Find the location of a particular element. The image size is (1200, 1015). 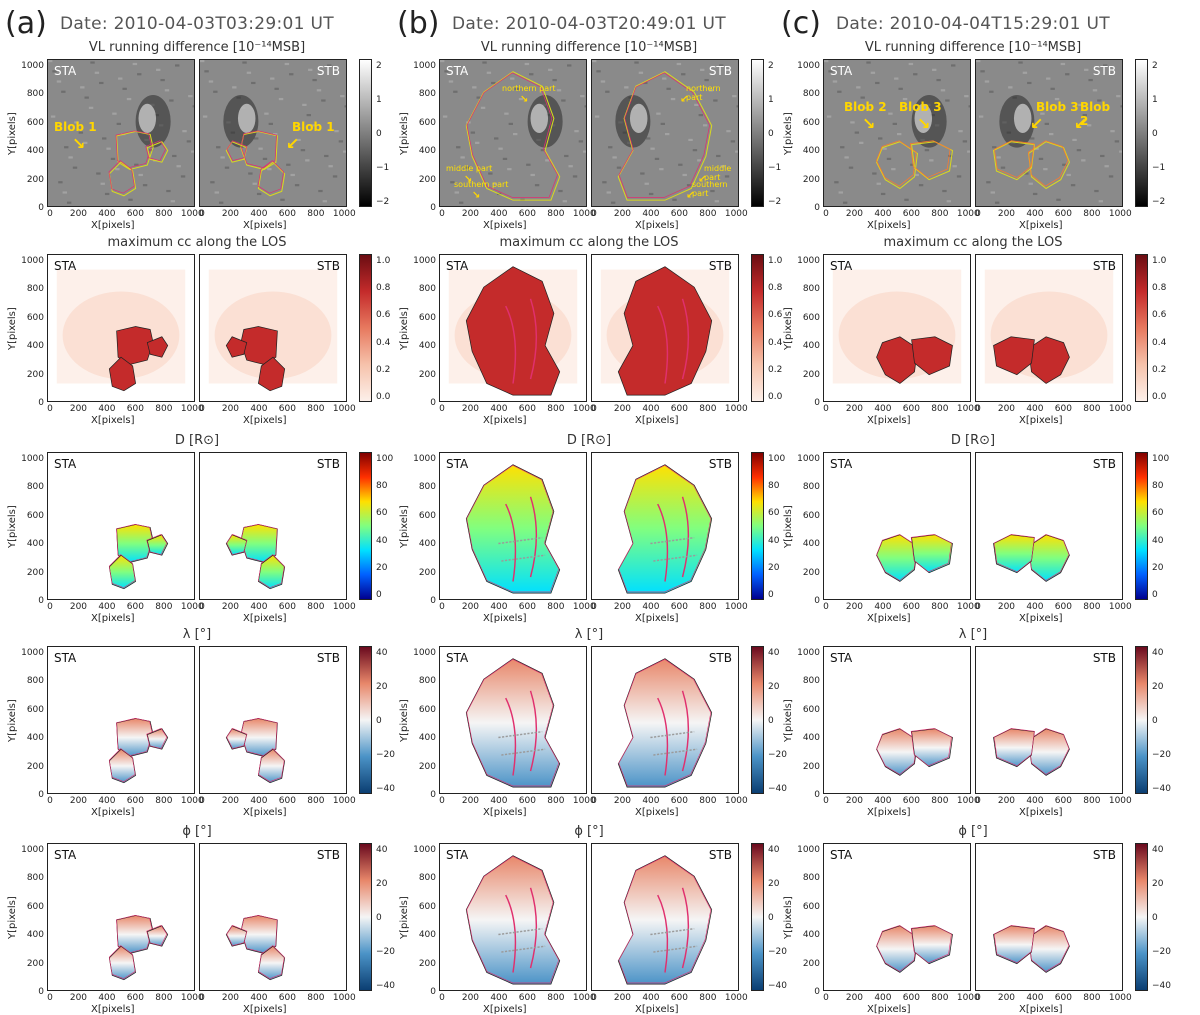

colorbar-tick-label: 40 is located at coordinates (382, 850).